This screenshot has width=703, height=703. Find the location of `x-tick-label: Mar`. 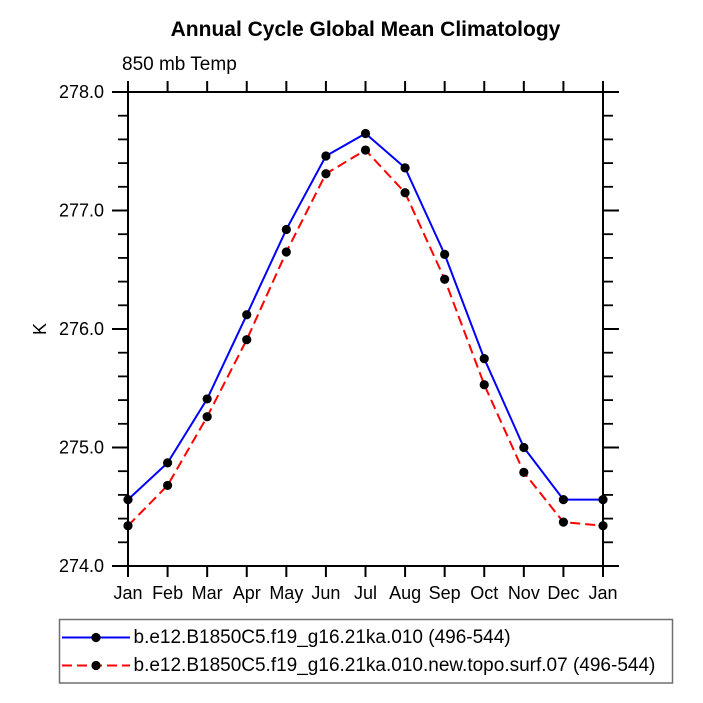

x-tick-label: Mar is located at coordinates (207, 593).